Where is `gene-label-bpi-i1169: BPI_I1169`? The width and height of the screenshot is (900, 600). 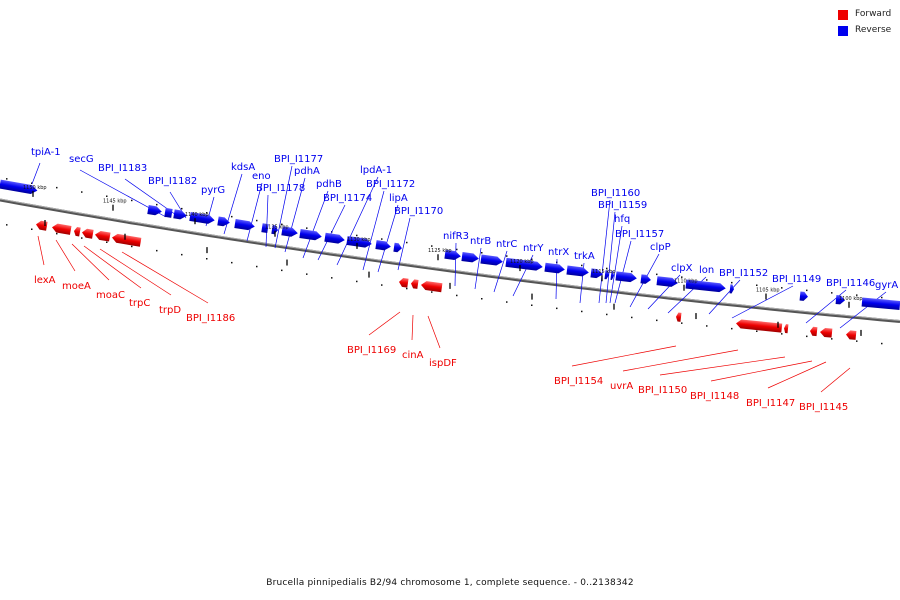 gene-label-bpi-i1169: BPI_I1169 is located at coordinates (371, 350).